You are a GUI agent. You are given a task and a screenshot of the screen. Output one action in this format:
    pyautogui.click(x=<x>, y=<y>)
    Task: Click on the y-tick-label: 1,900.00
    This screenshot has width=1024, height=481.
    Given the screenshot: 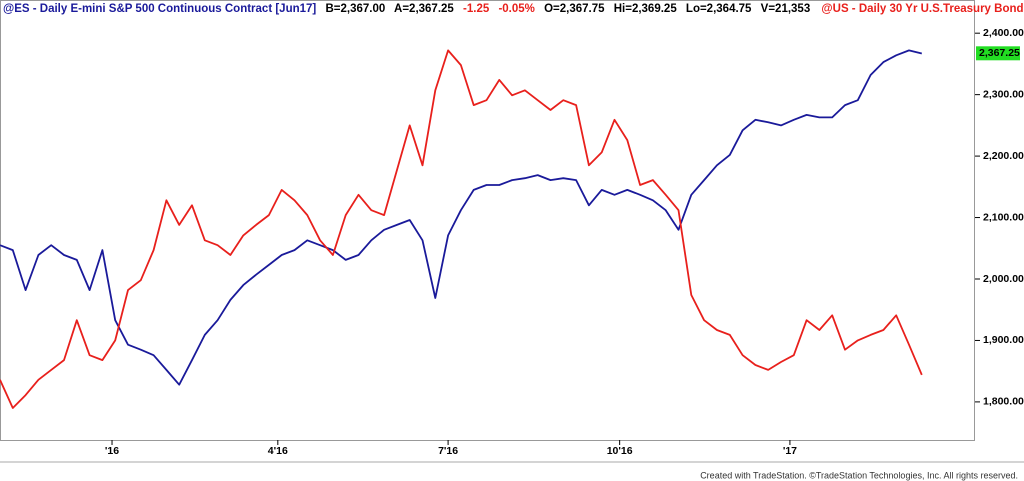 What is the action you would take?
    pyautogui.click(x=1003, y=340)
    